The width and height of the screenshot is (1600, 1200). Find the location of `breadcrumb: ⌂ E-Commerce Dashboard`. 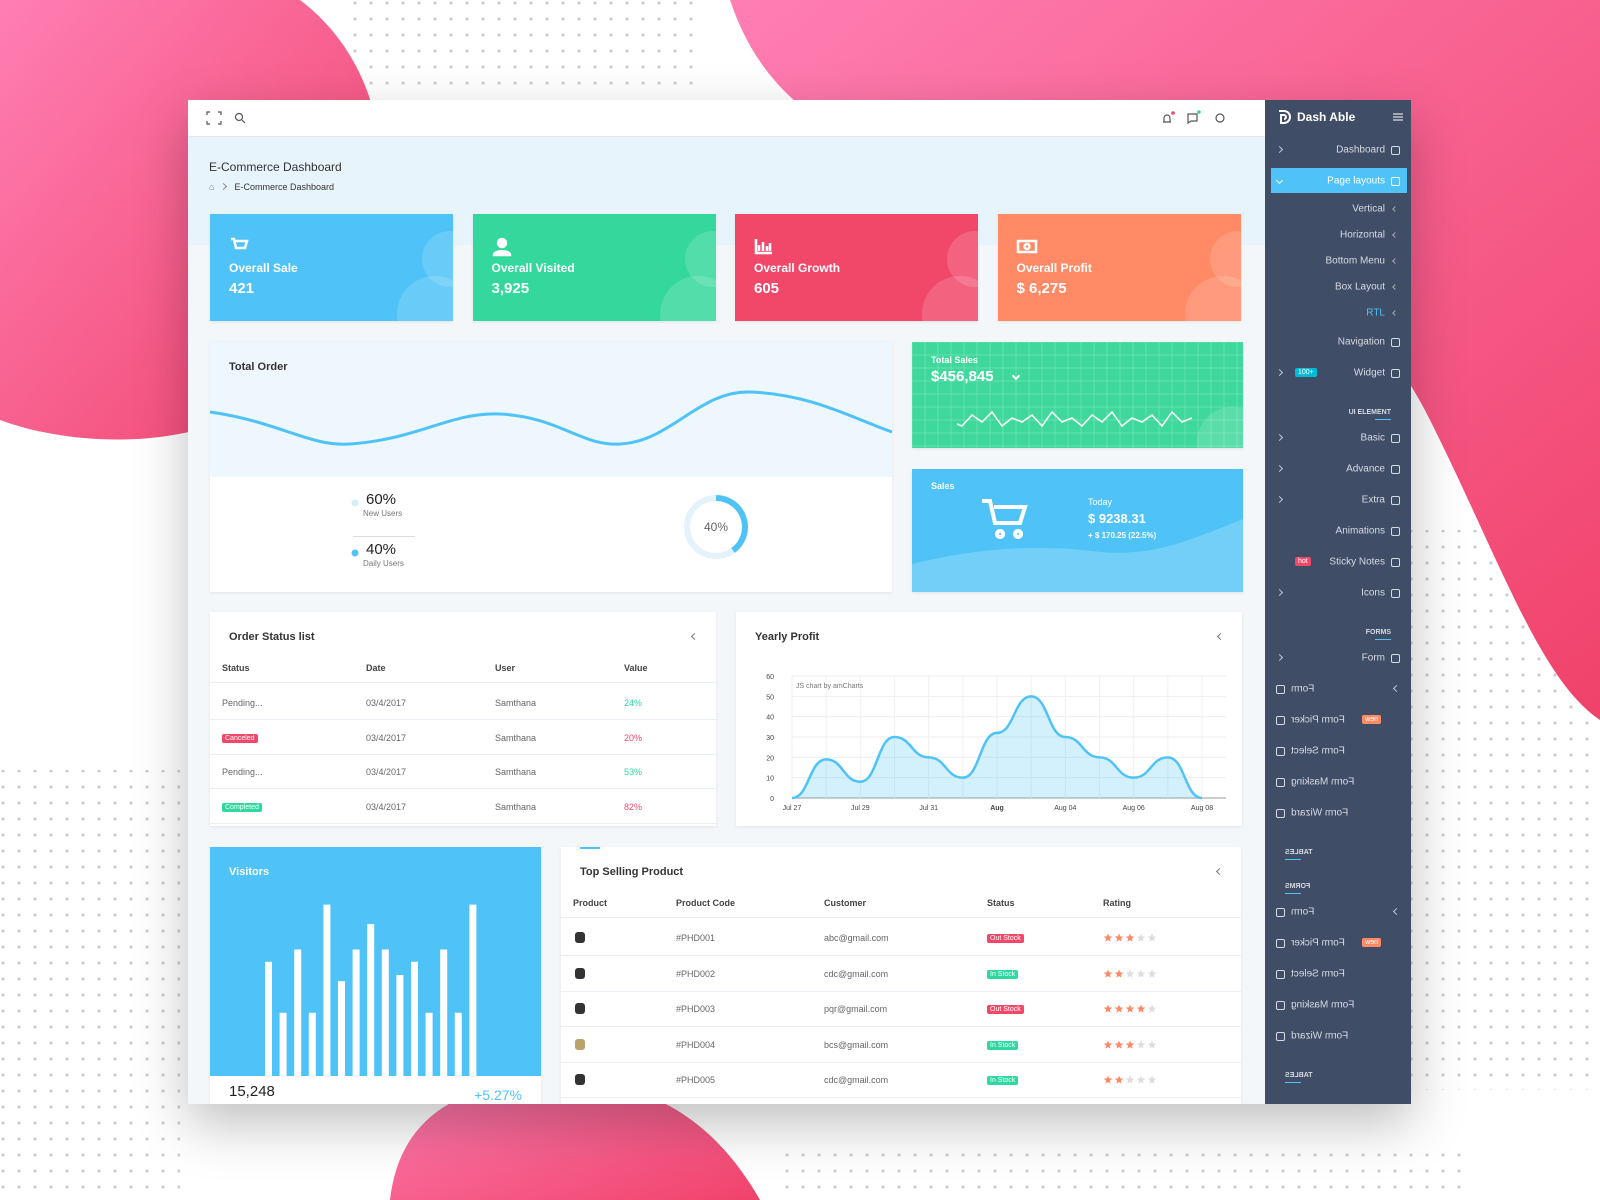

breadcrumb: ⌂ E-Commerce Dashboard is located at coordinates (271, 187).